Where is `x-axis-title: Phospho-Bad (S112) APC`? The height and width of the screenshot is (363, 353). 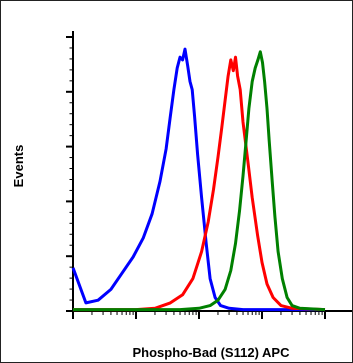
x-axis-title: Phospho-Bad (S112) APC is located at coordinates (212, 352).